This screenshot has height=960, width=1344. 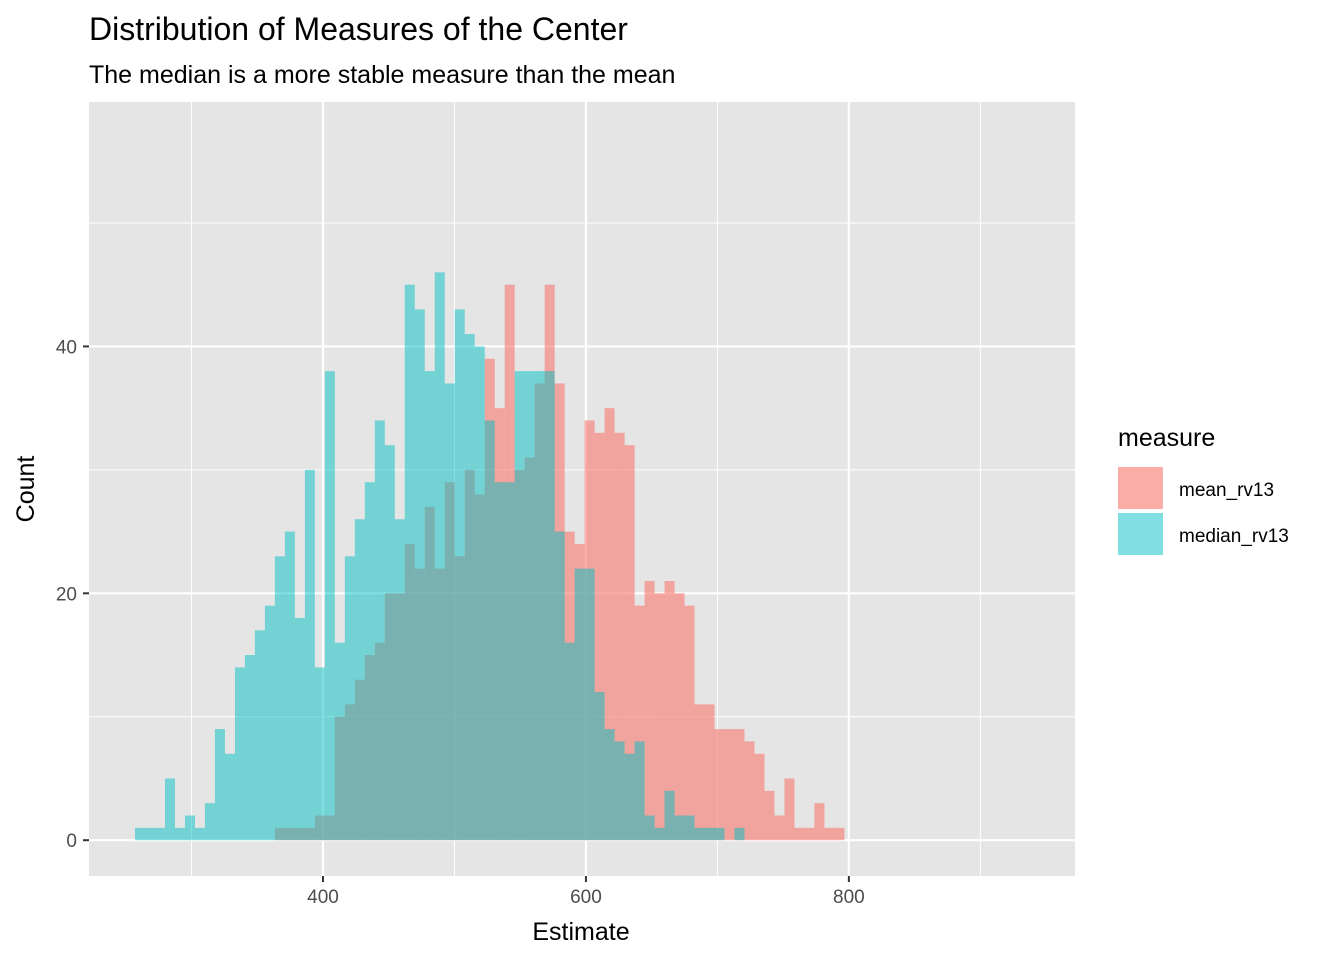 What do you see at coordinates (1140, 534) in the screenshot?
I see `legend-key-median` at bounding box center [1140, 534].